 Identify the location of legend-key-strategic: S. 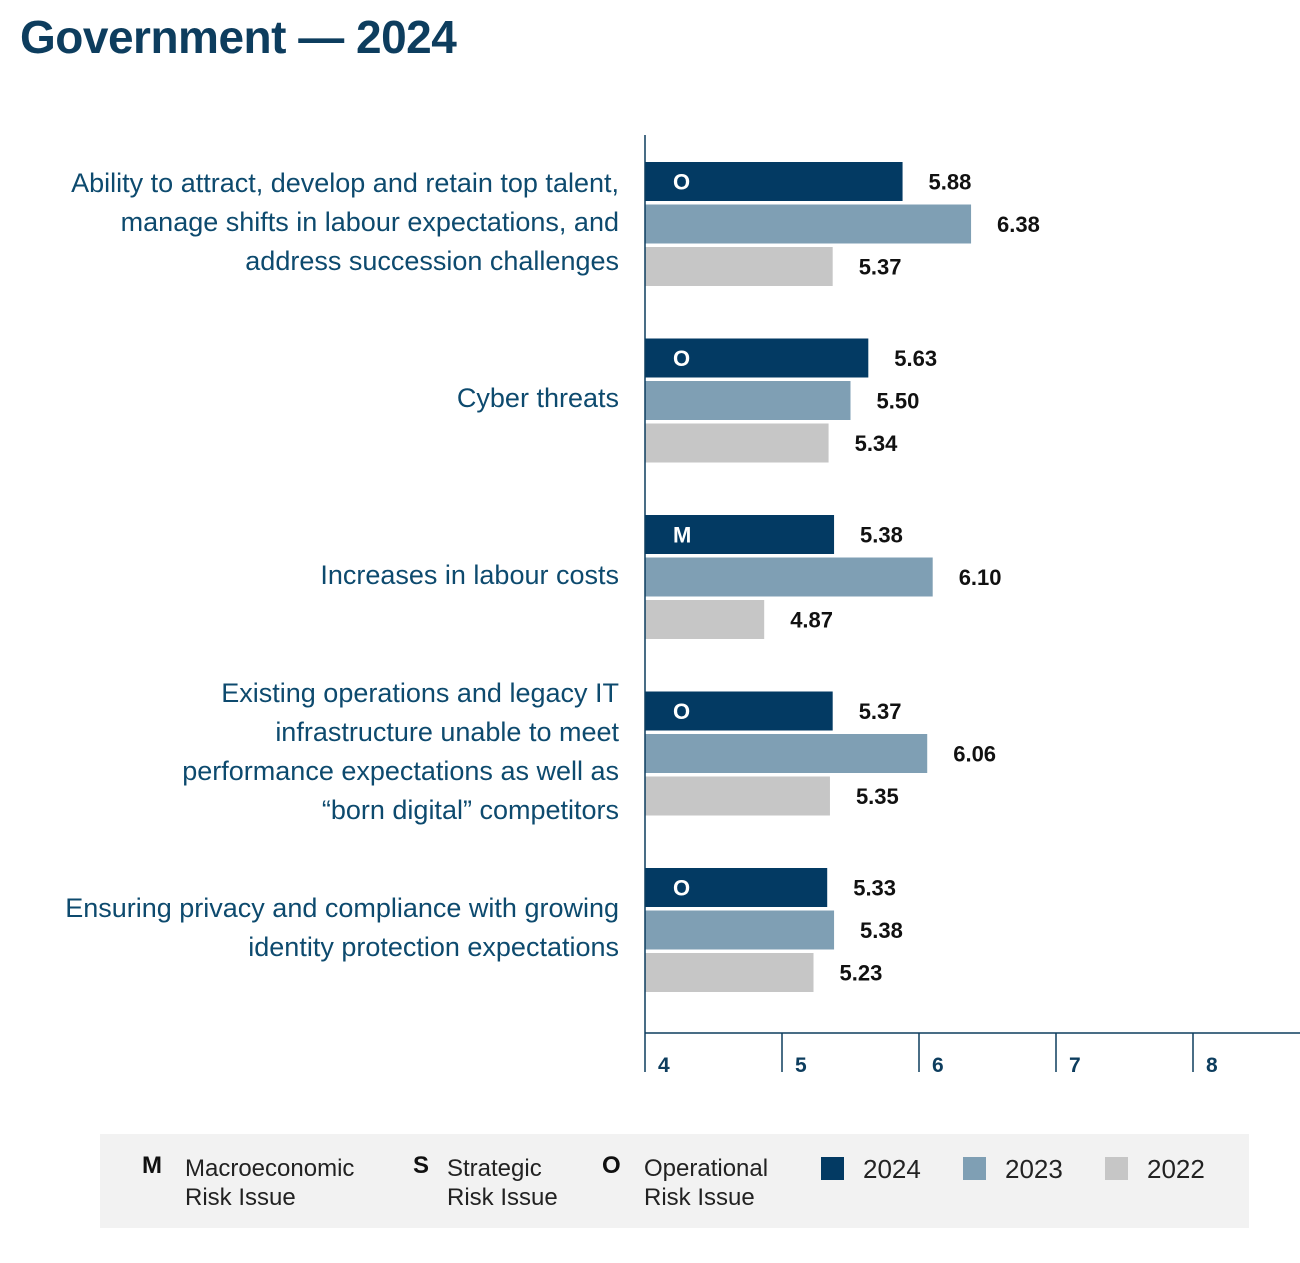
(421, 1165).